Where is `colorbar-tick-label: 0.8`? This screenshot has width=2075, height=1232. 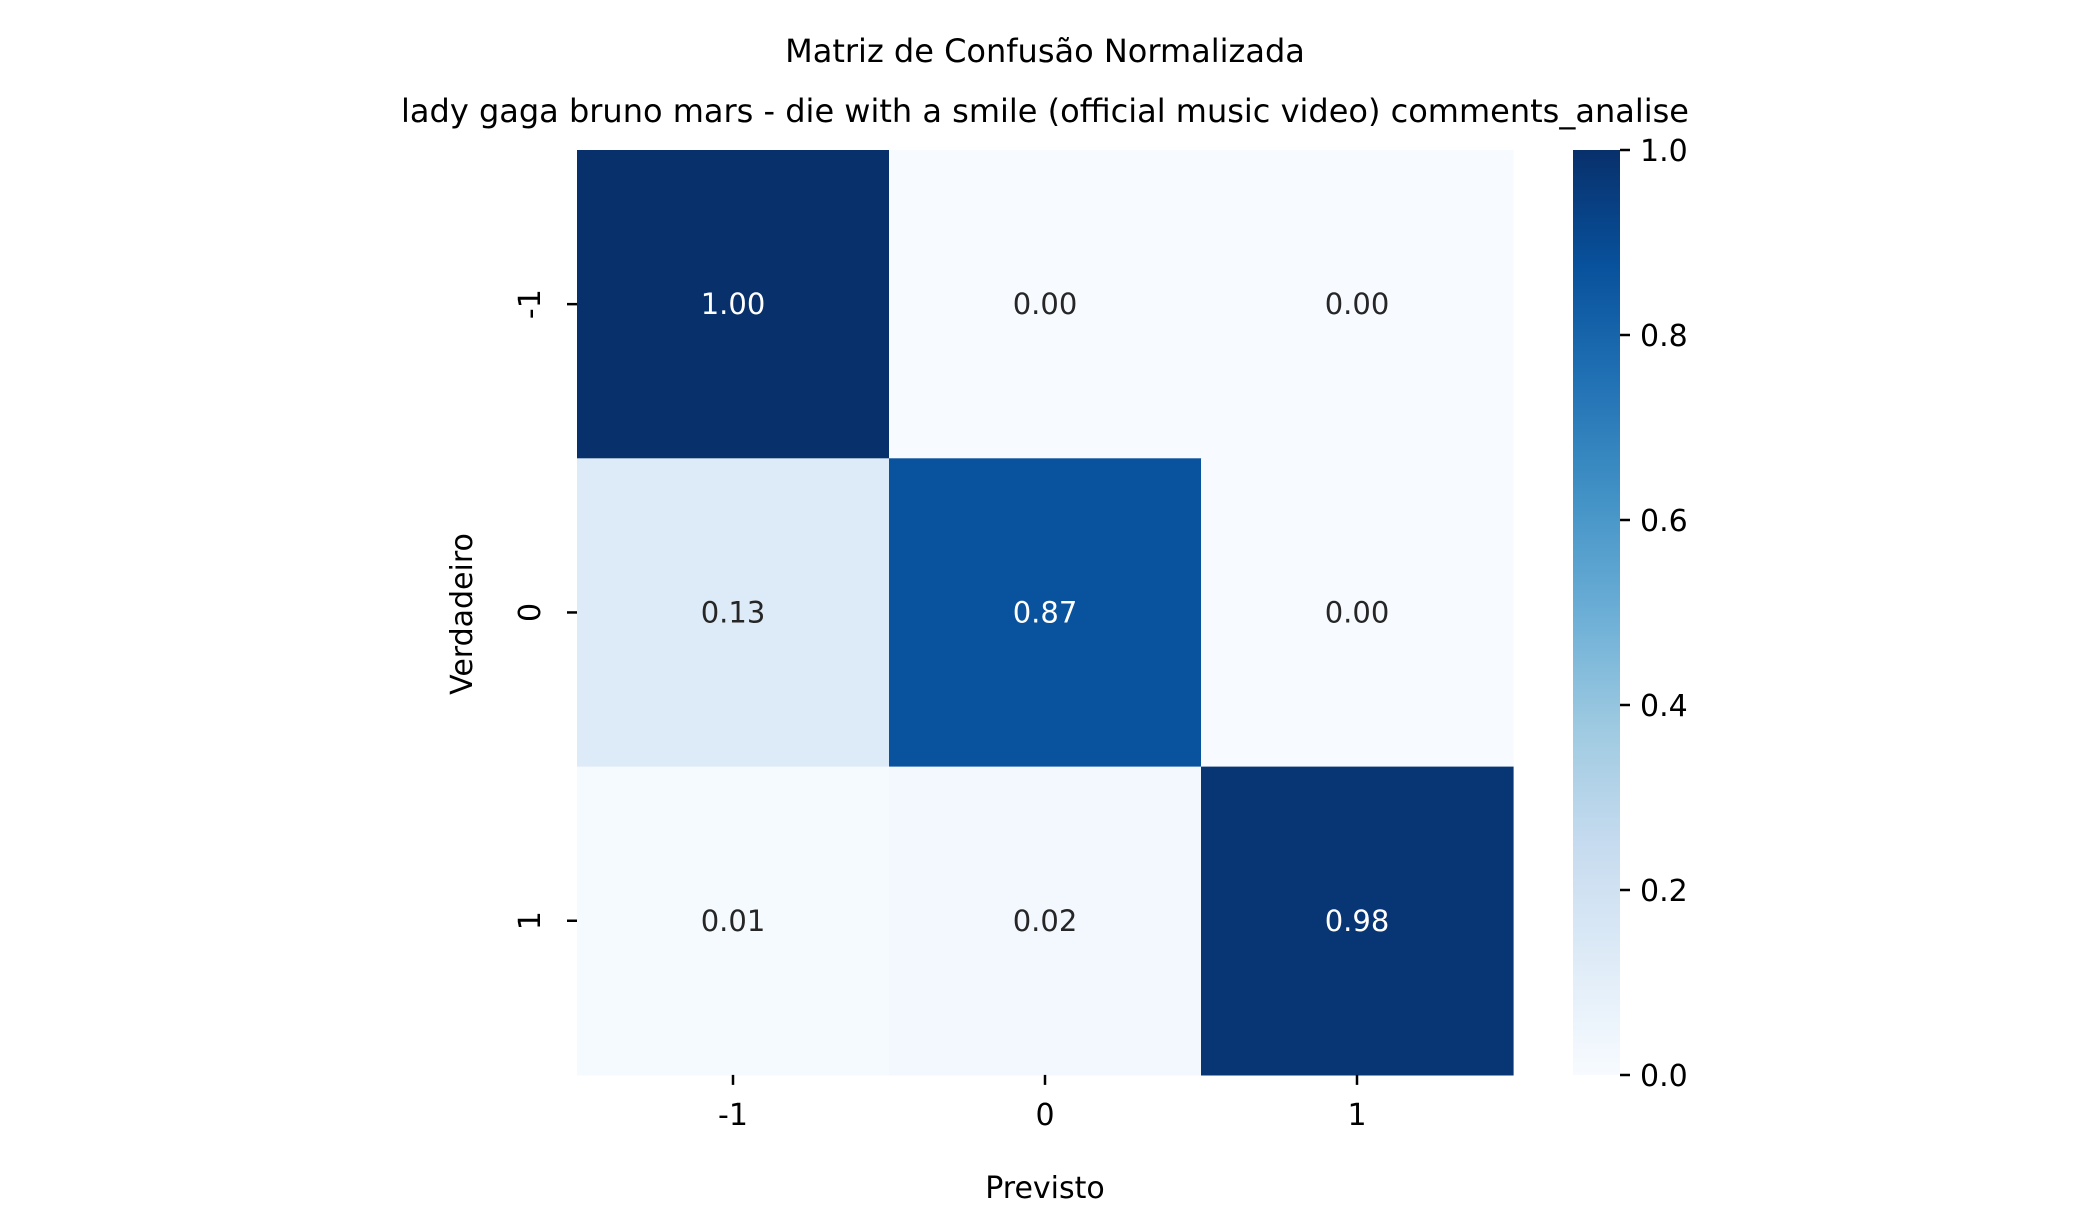
colorbar-tick-label: 0.8 is located at coordinates (1664, 336).